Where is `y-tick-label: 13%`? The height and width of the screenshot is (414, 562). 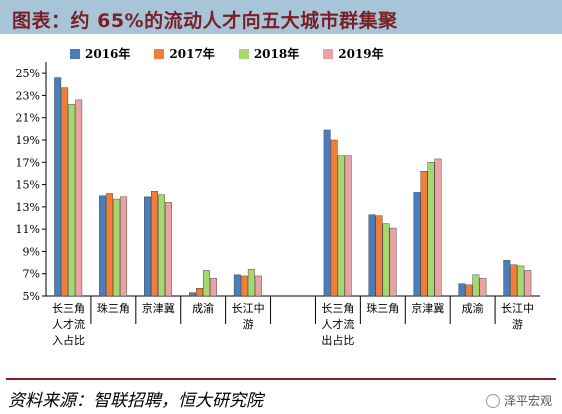
y-tick-label: 13% is located at coordinates (28, 207).